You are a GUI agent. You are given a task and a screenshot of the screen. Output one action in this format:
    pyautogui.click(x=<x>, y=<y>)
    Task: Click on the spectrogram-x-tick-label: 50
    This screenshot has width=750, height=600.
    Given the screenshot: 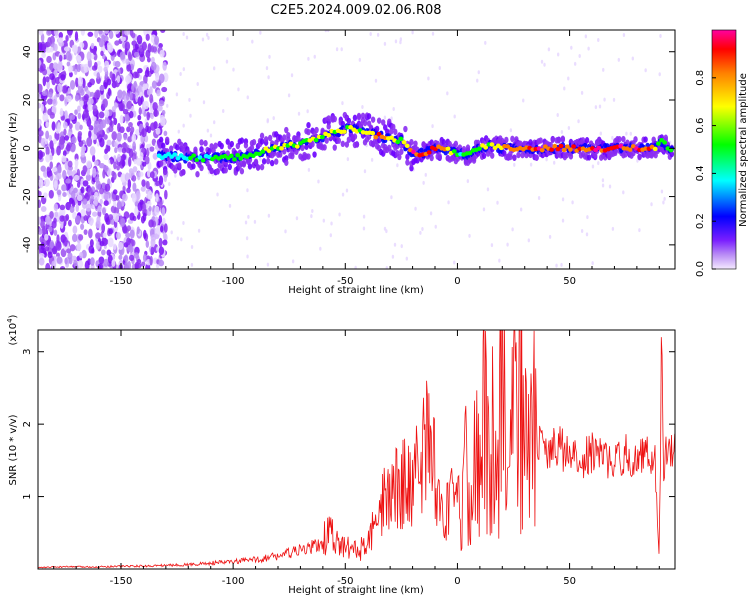 What is the action you would take?
    pyautogui.click(x=569, y=281)
    